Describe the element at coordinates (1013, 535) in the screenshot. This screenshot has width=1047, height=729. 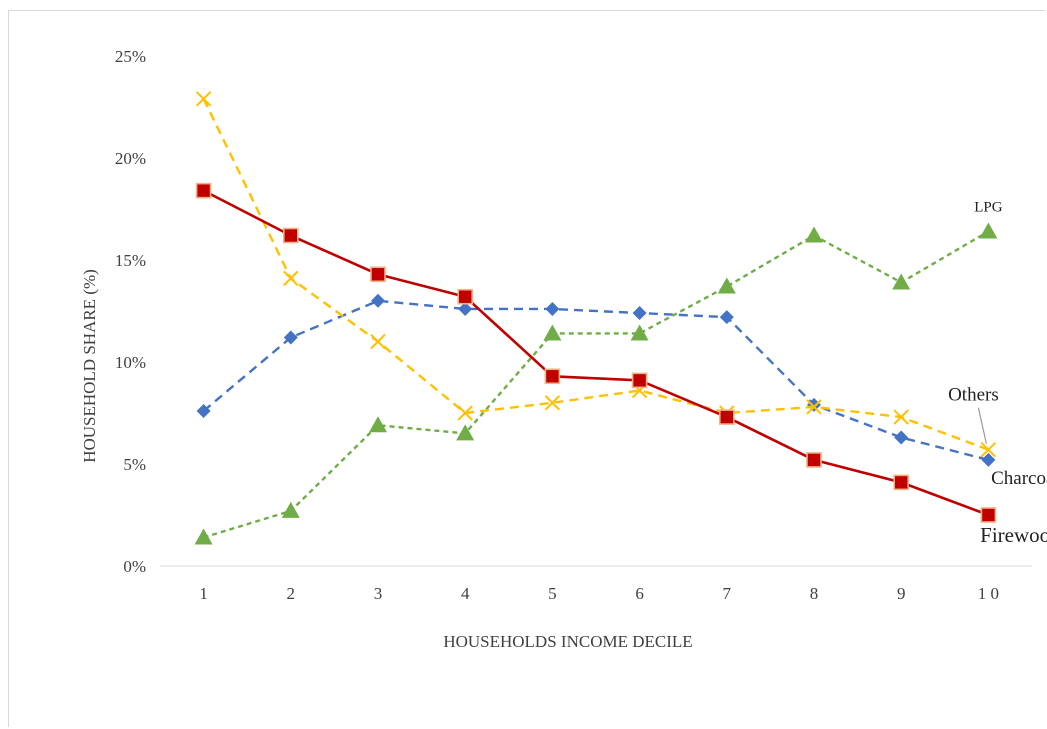
I see `series-label-firewood: Firewood` at that location.